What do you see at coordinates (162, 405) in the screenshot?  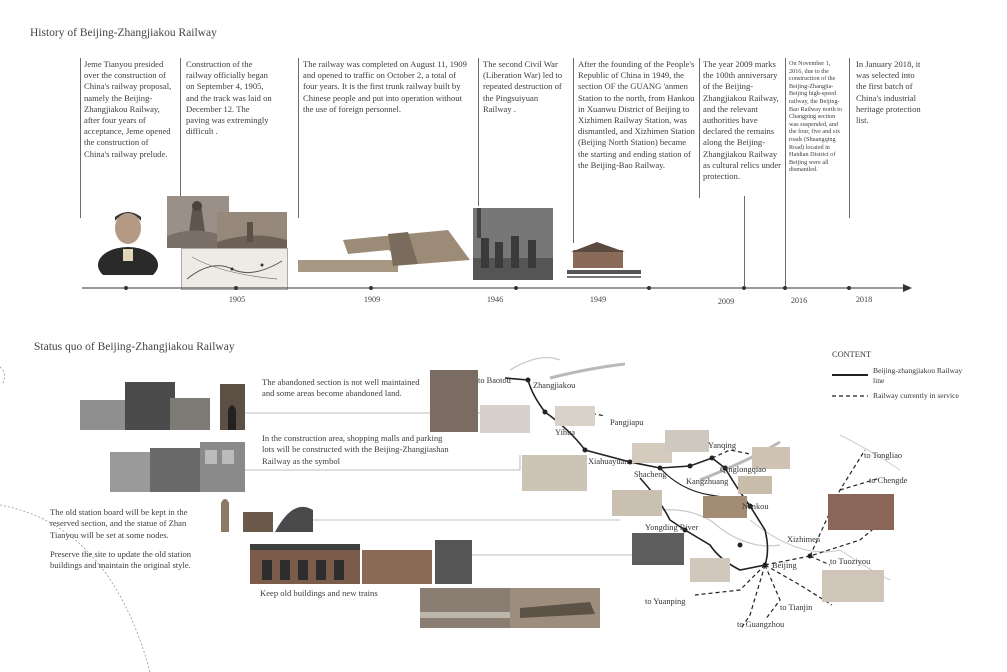 I see `abandoned-land-photo` at bounding box center [162, 405].